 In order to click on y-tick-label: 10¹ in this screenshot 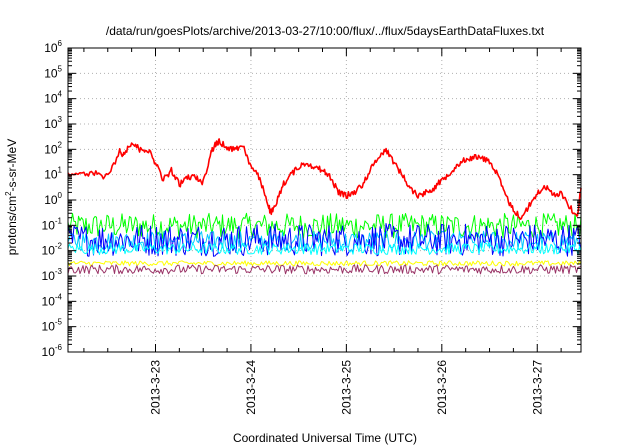, I will do `click(53, 174)`.